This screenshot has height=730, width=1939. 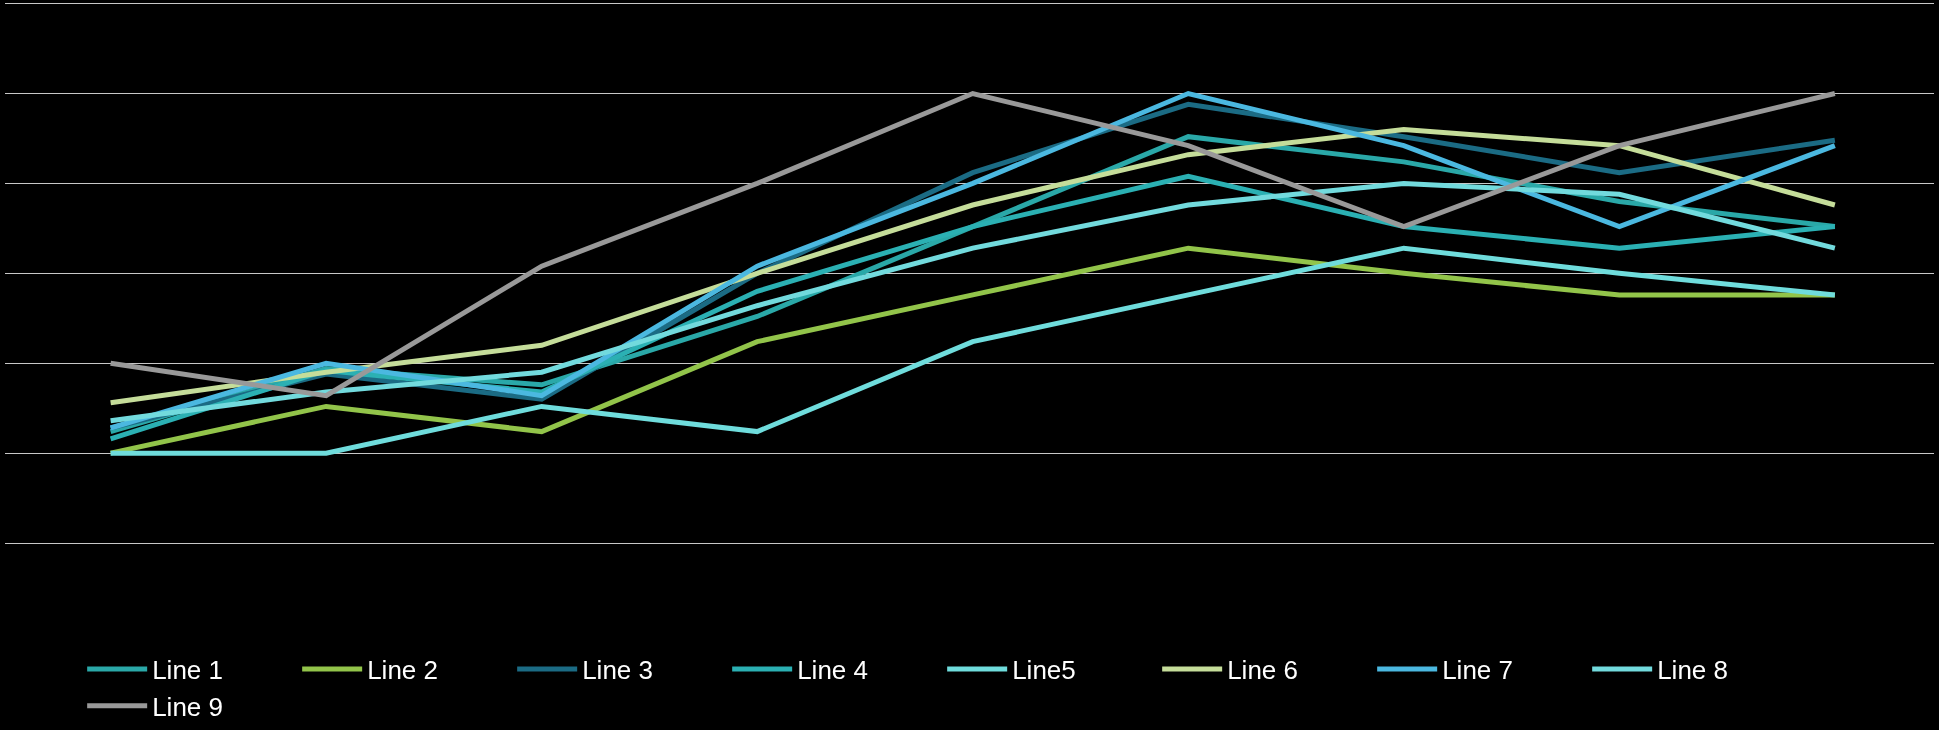 I want to click on legend-label: Line 9, so click(x=187, y=707).